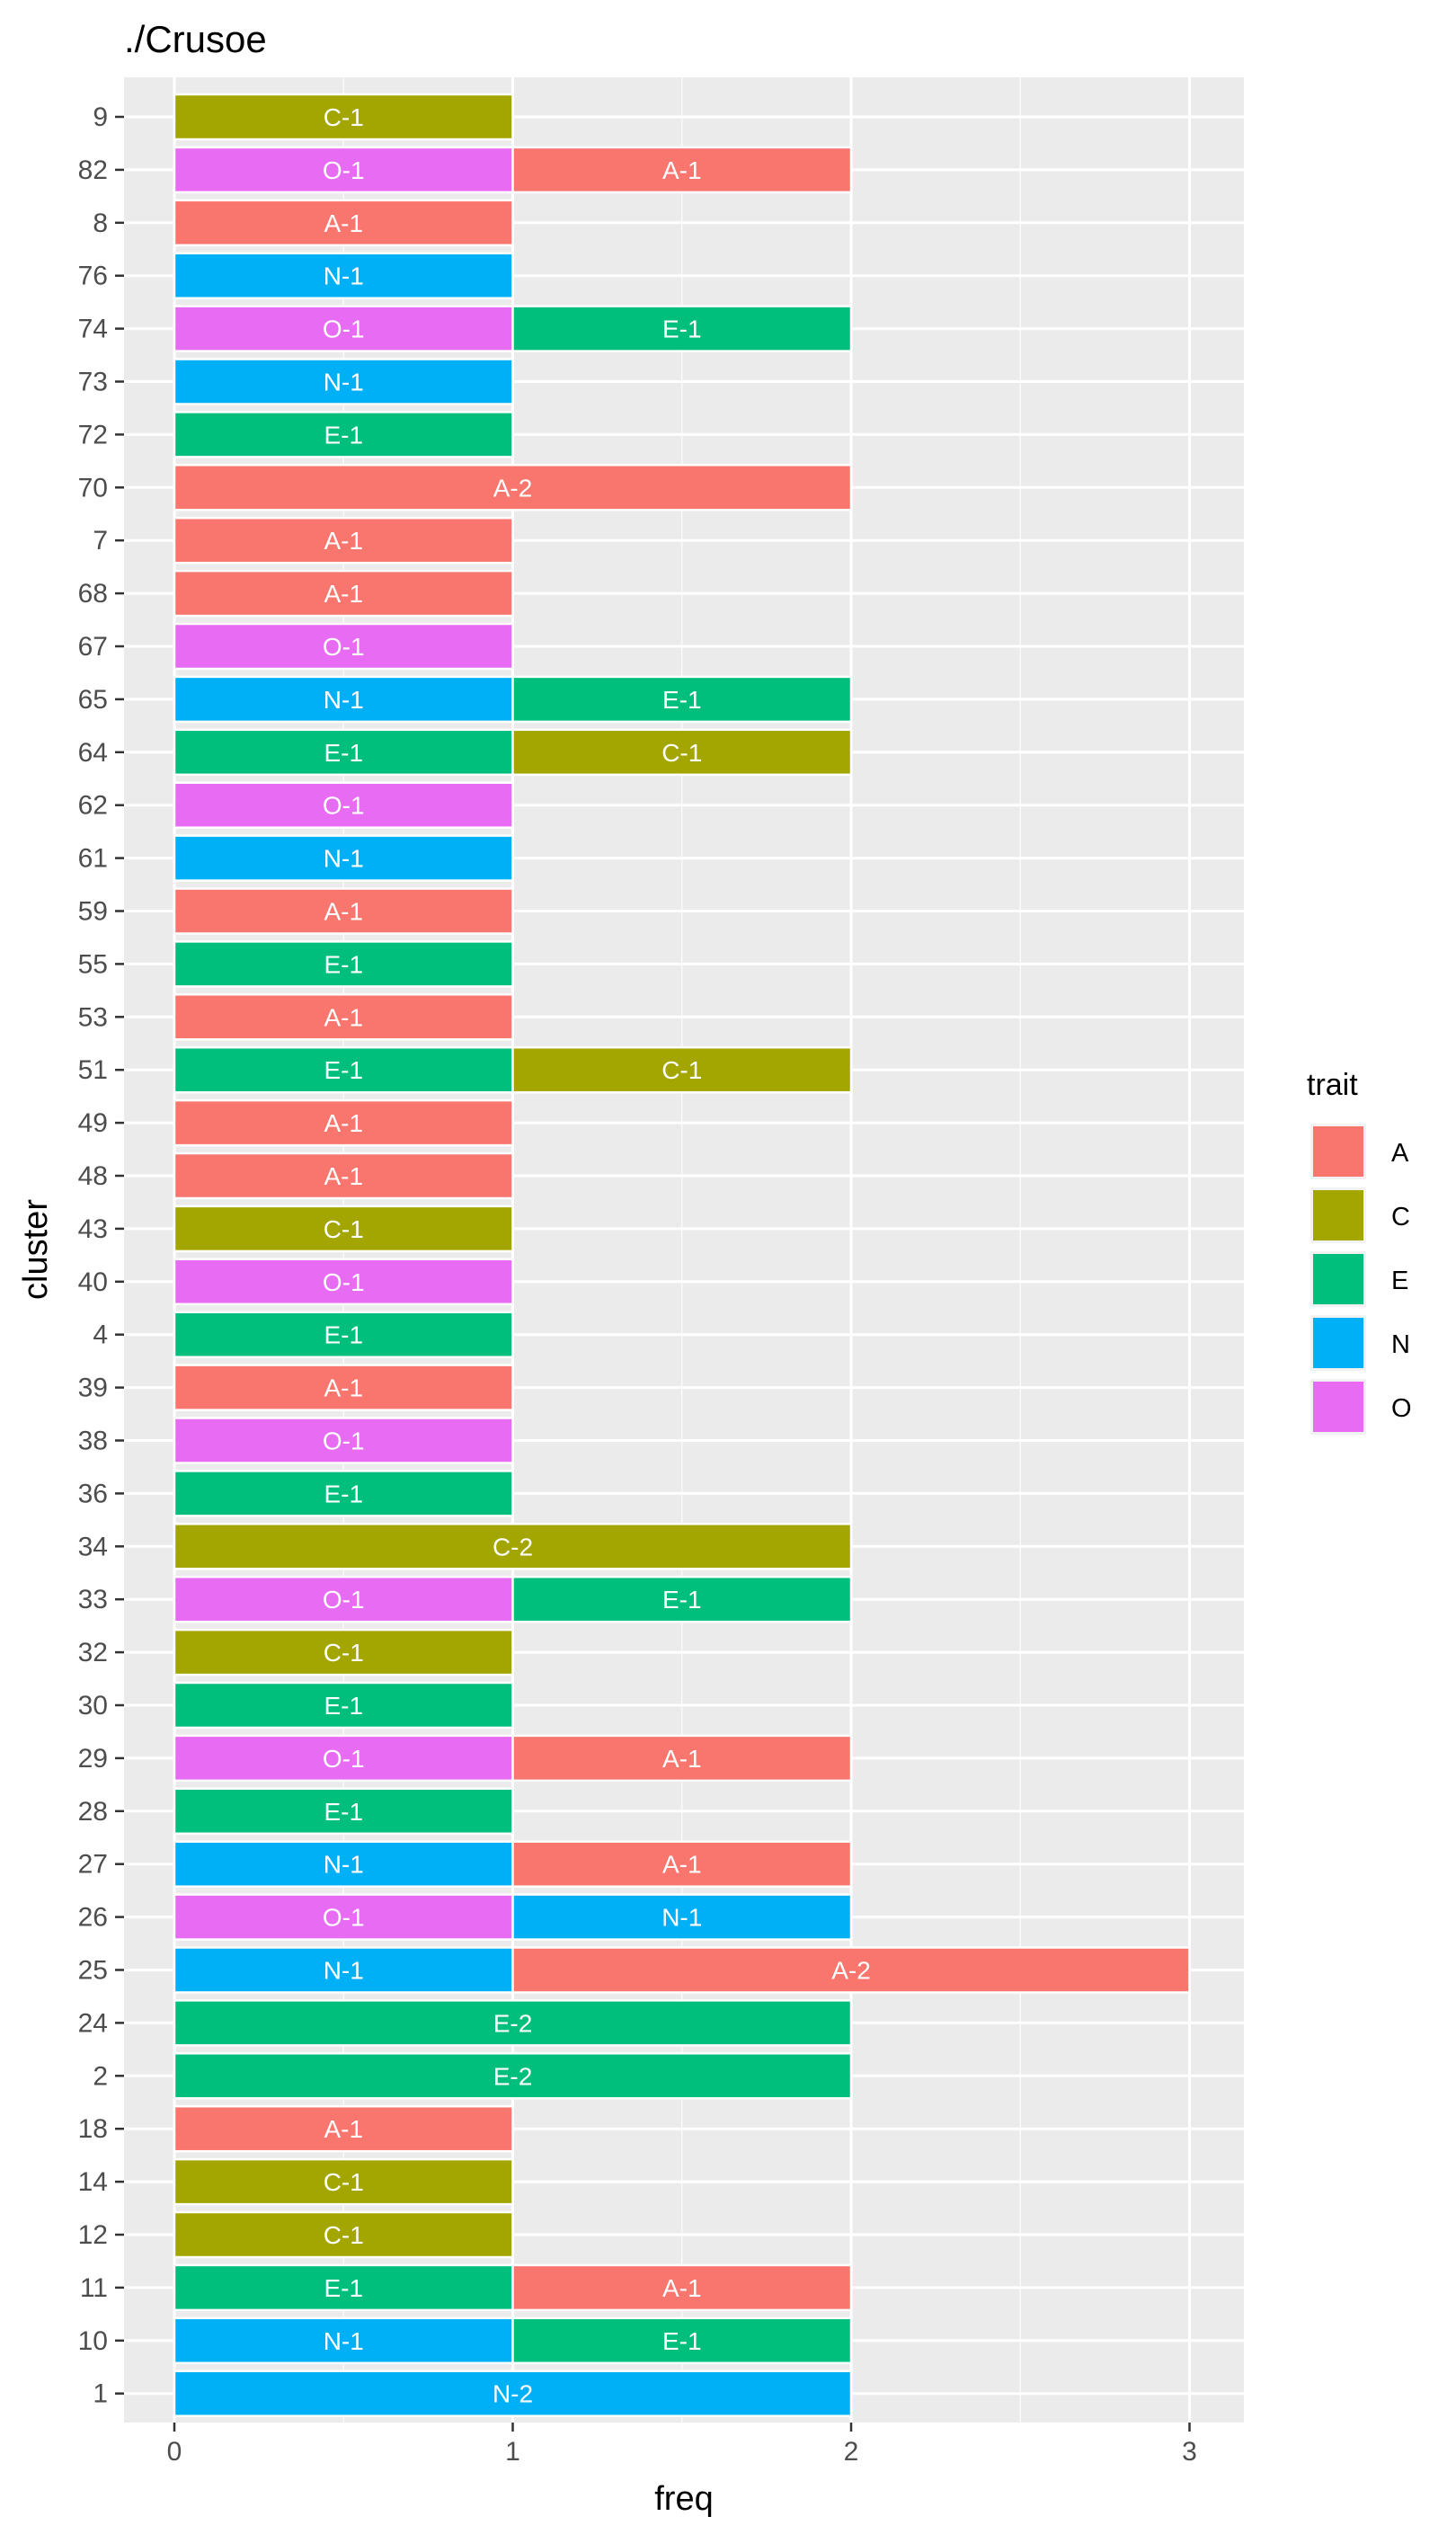  What do you see at coordinates (93, 1441) in the screenshot?
I see `y-tick-label: 38` at bounding box center [93, 1441].